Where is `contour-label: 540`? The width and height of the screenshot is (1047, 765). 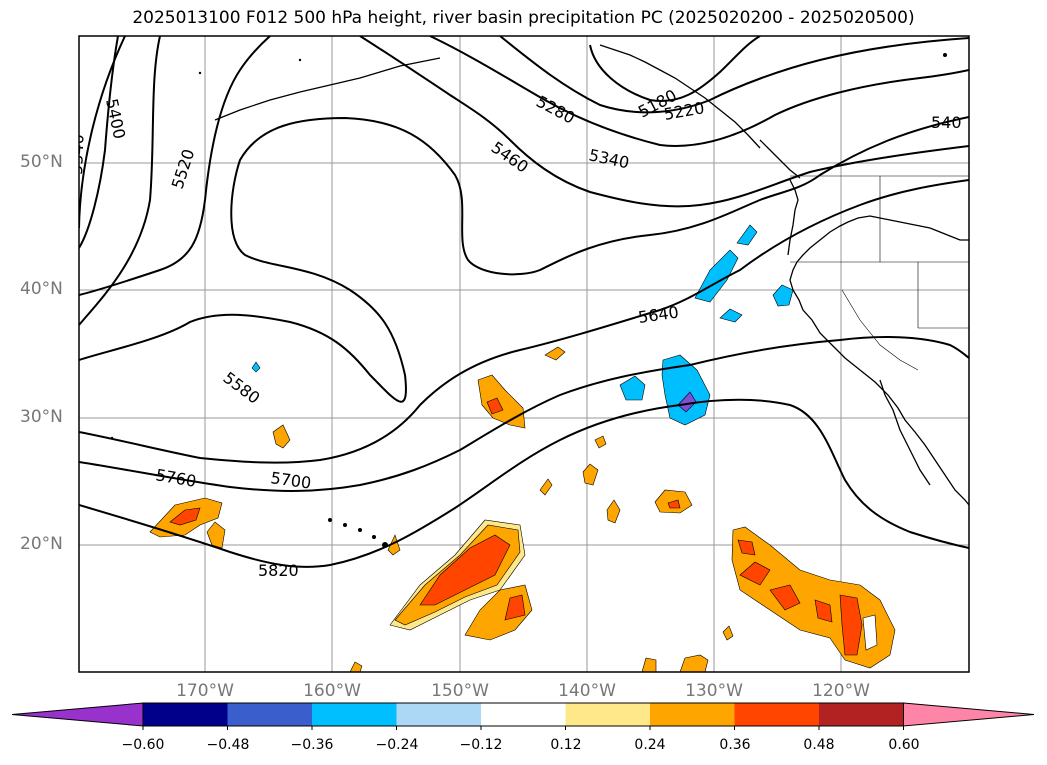
contour-label: 540 is located at coordinates (946, 122).